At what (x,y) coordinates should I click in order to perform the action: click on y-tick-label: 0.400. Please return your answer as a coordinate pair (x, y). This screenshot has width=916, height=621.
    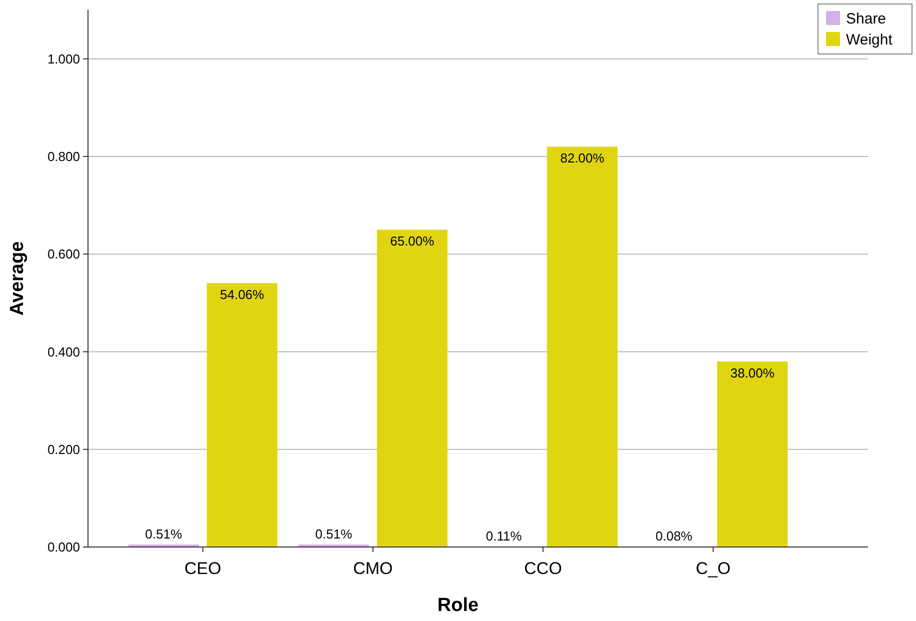
    Looking at the image, I should click on (63, 352).